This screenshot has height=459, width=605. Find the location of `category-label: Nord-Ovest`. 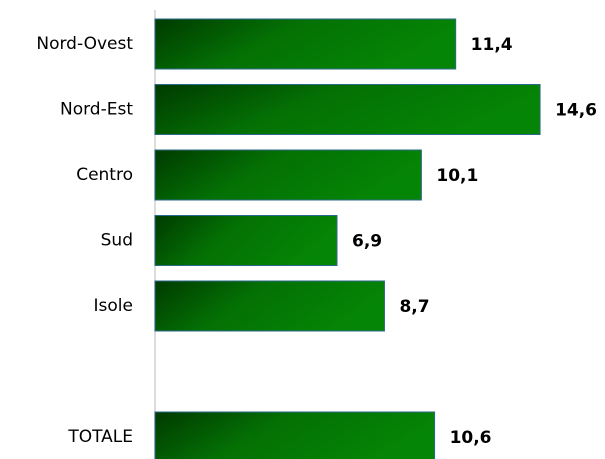

category-label: Nord-Ovest is located at coordinates (84, 44).